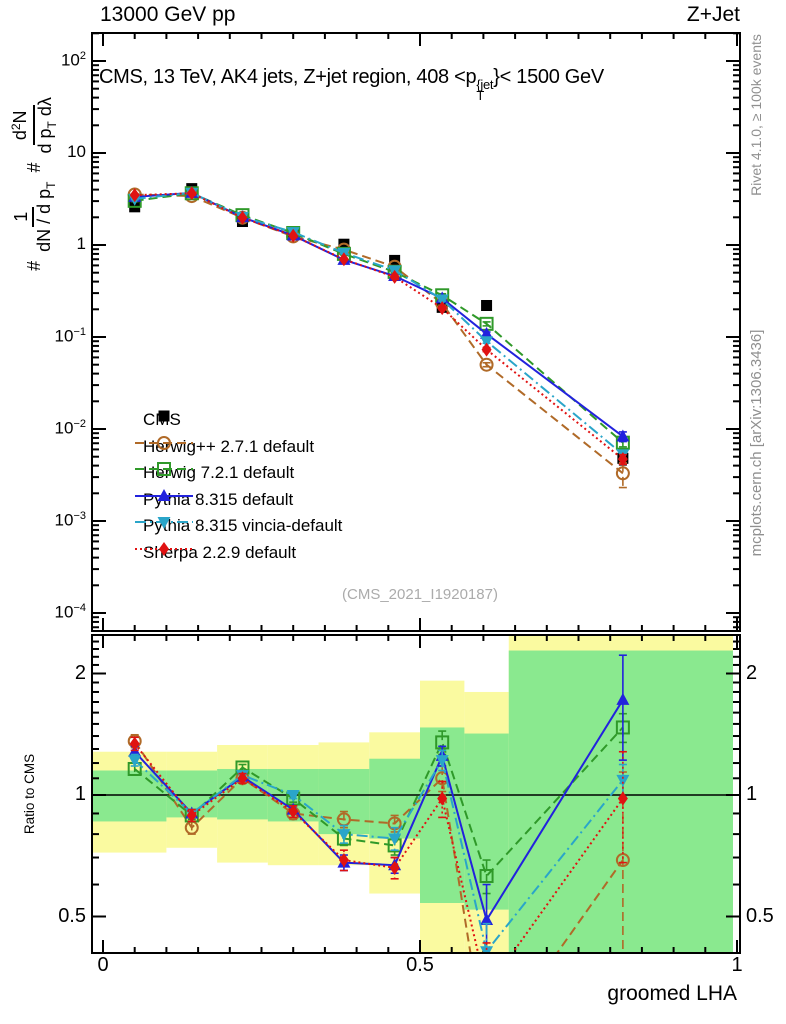 This screenshot has width=786, height=1024. I want to click on pt-jet-supsub: {jet T, so click(485, 90).